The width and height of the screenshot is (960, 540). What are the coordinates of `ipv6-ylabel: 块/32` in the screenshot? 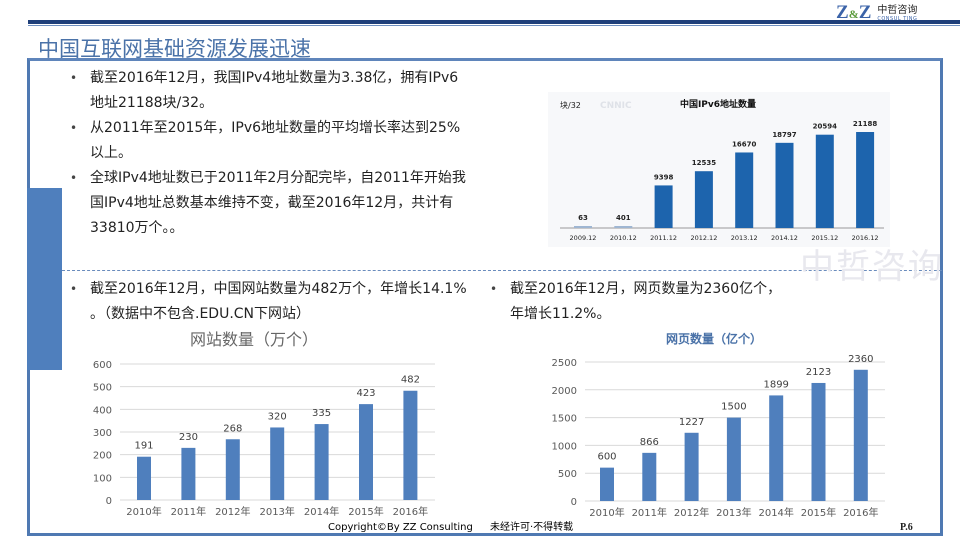 It's located at (570, 105).